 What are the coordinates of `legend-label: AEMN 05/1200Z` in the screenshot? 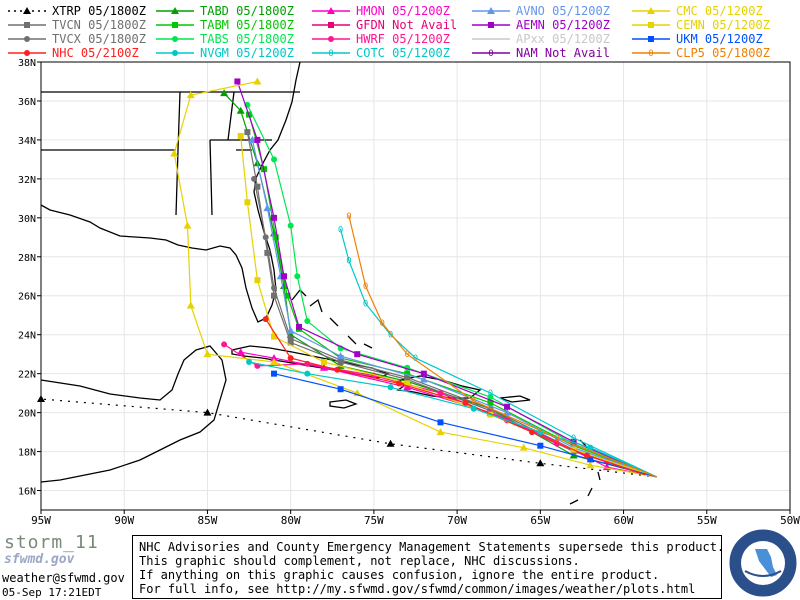 It's located at (563, 25).